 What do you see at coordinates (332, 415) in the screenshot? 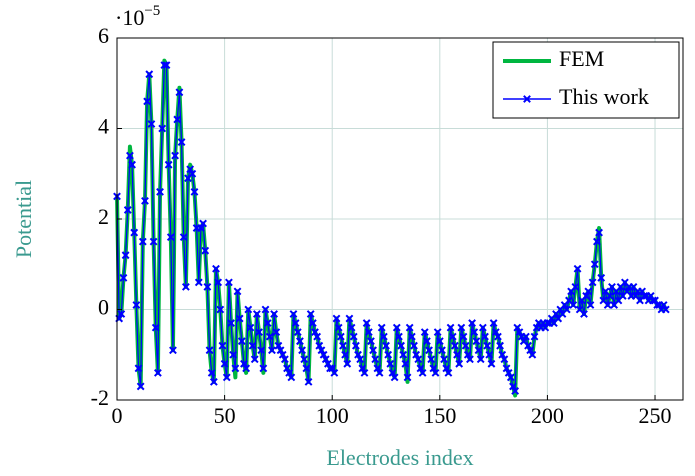
I see `x-tick-label: 100` at bounding box center [332, 415].